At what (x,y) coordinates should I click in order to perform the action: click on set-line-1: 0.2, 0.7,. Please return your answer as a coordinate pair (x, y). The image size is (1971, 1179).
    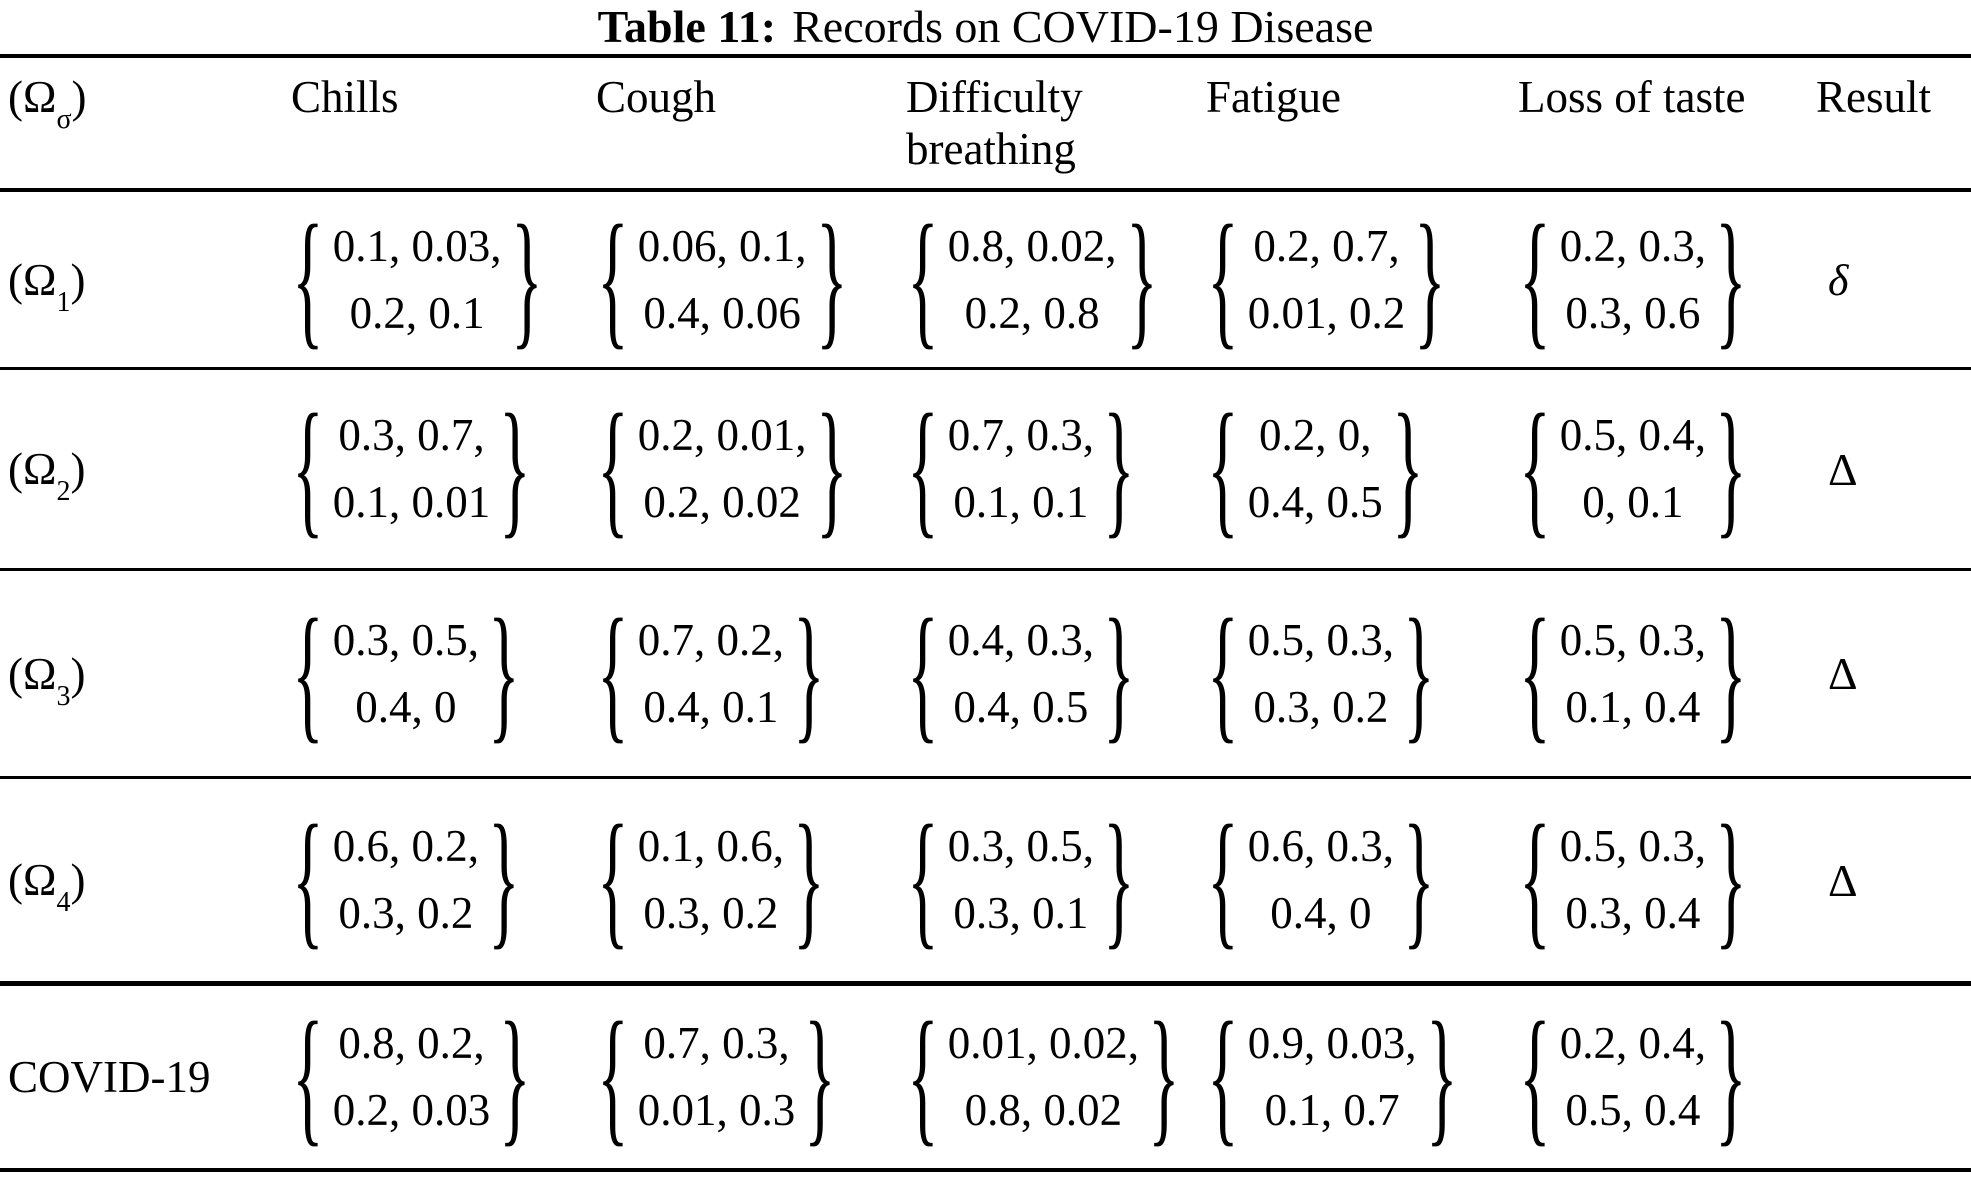
    Looking at the image, I should click on (1326, 245).